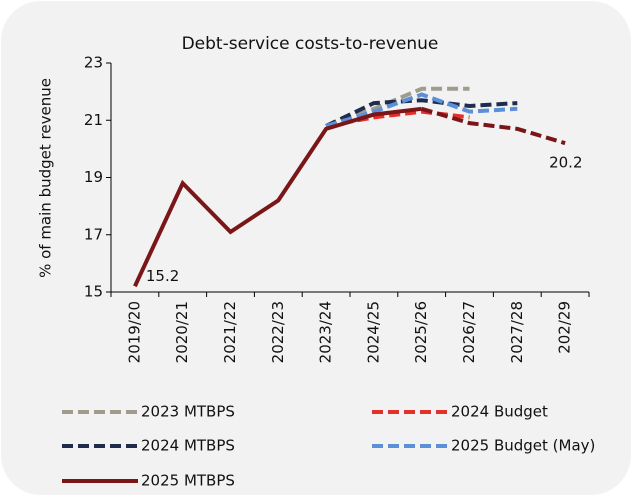  Describe the element at coordinates (188, 412) in the screenshot. I see `legend-label: 2023 MTBPS` at that location.